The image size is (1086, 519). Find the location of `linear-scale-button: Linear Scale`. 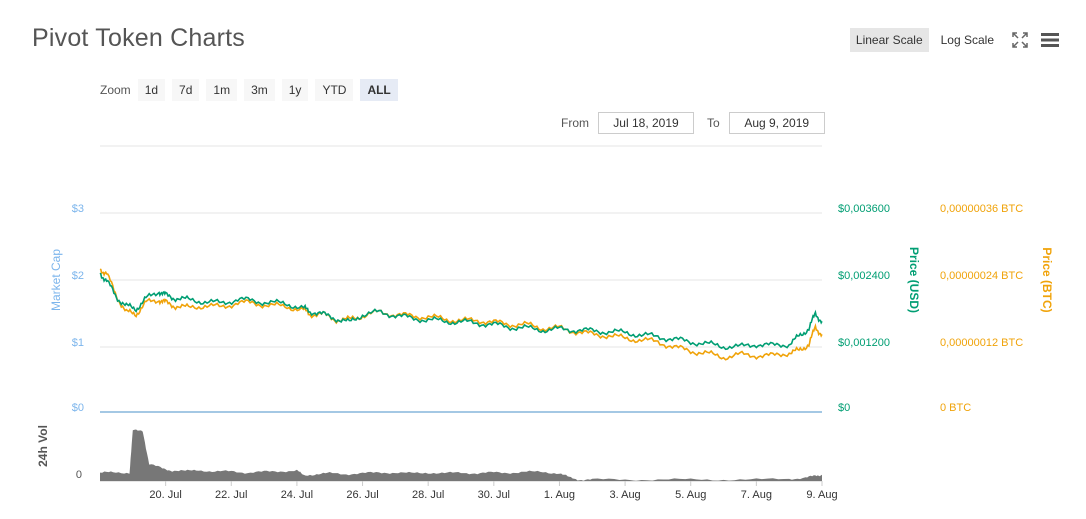

linear-scale-button: Linear Scale is located at coordinates (889, 40).